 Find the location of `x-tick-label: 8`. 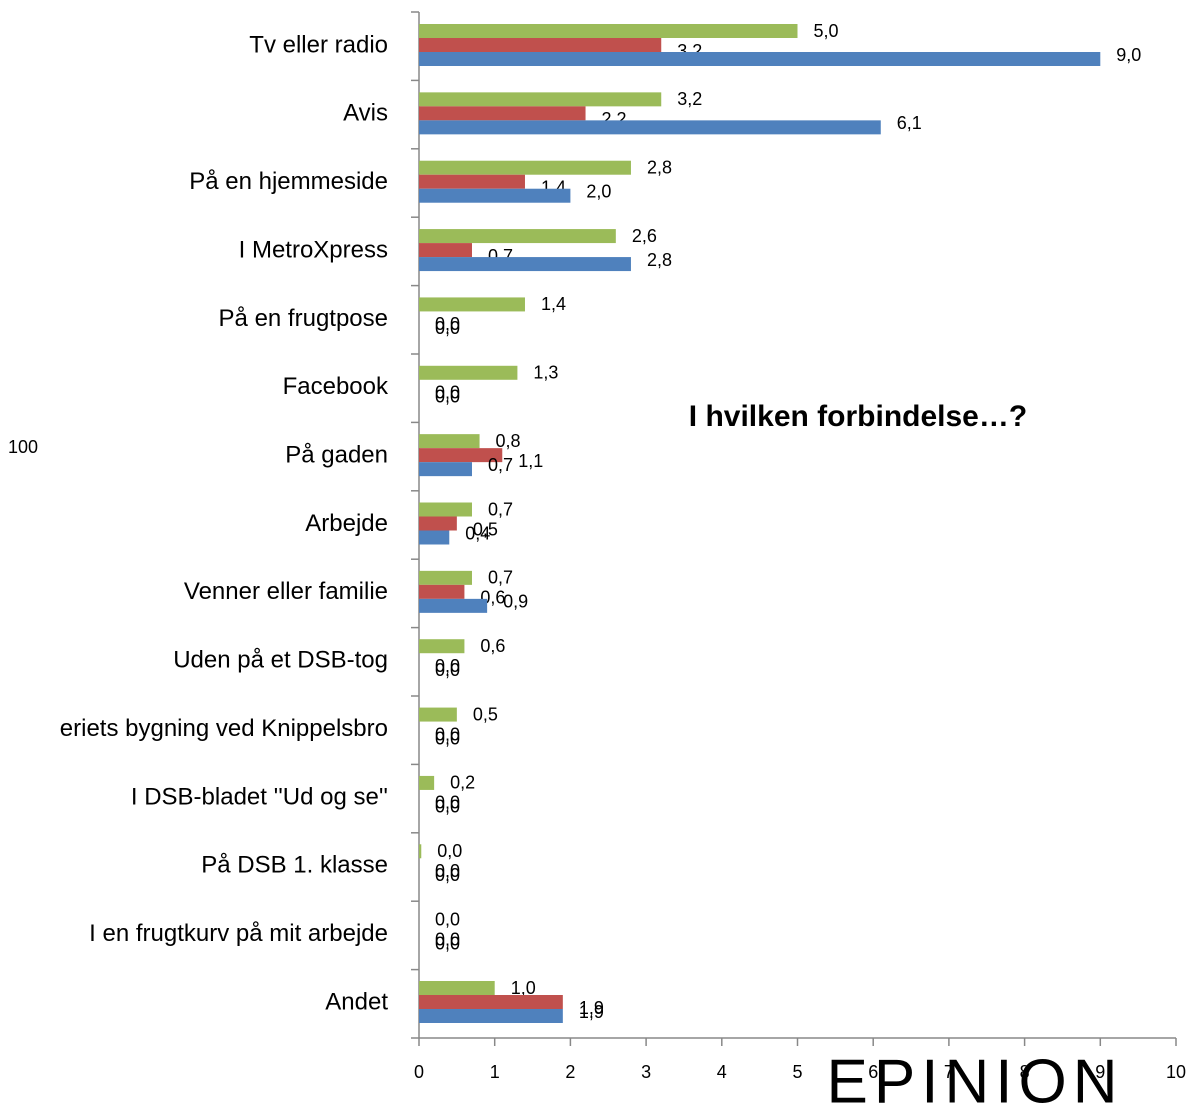

x-tick-label: 8 is located at coordinates (1025, 1072).